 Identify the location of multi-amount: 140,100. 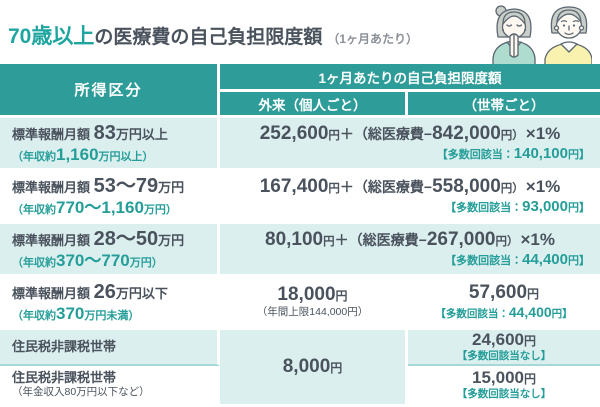
(540, 154).